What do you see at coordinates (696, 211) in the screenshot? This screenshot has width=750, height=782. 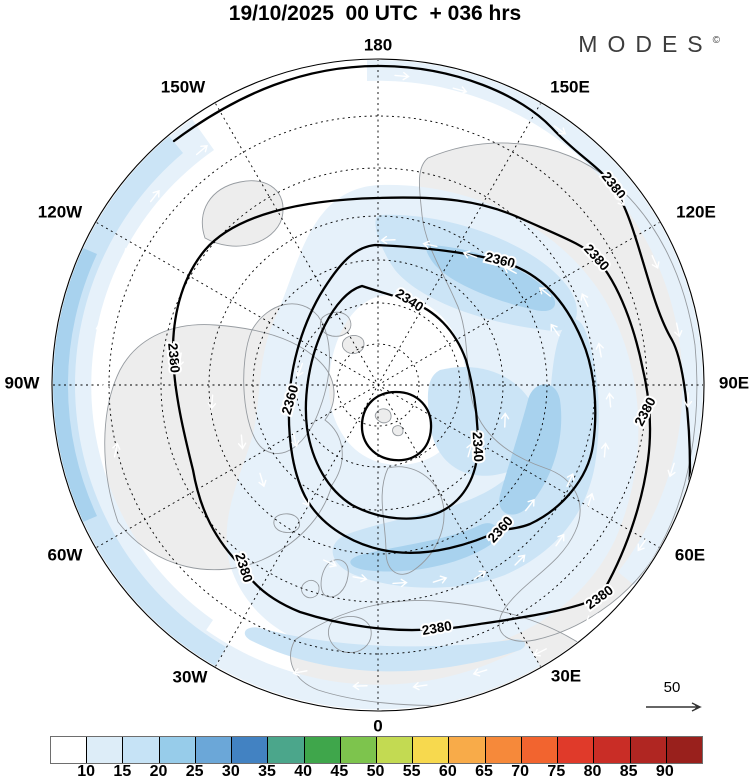 I see `lon-label-120E: 120E` at bounding box center [696, 211].